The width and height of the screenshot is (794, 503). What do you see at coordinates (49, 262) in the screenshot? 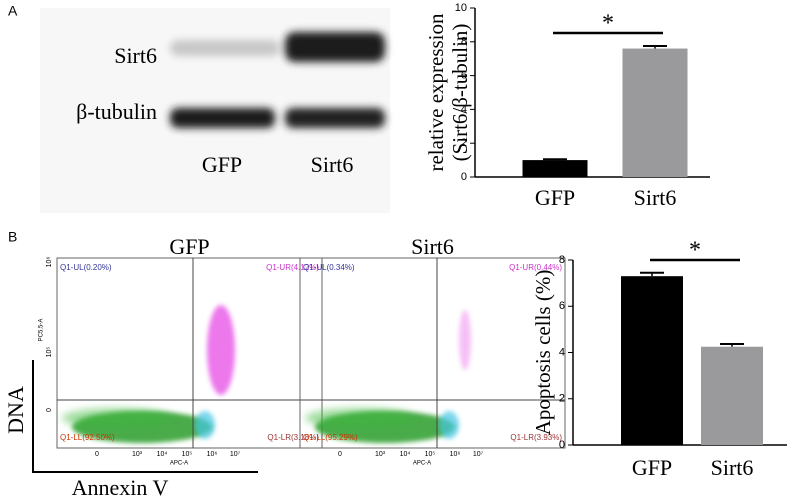
I see `flow-y-tick-label: 10⁶` at bounding box center [49, 262].